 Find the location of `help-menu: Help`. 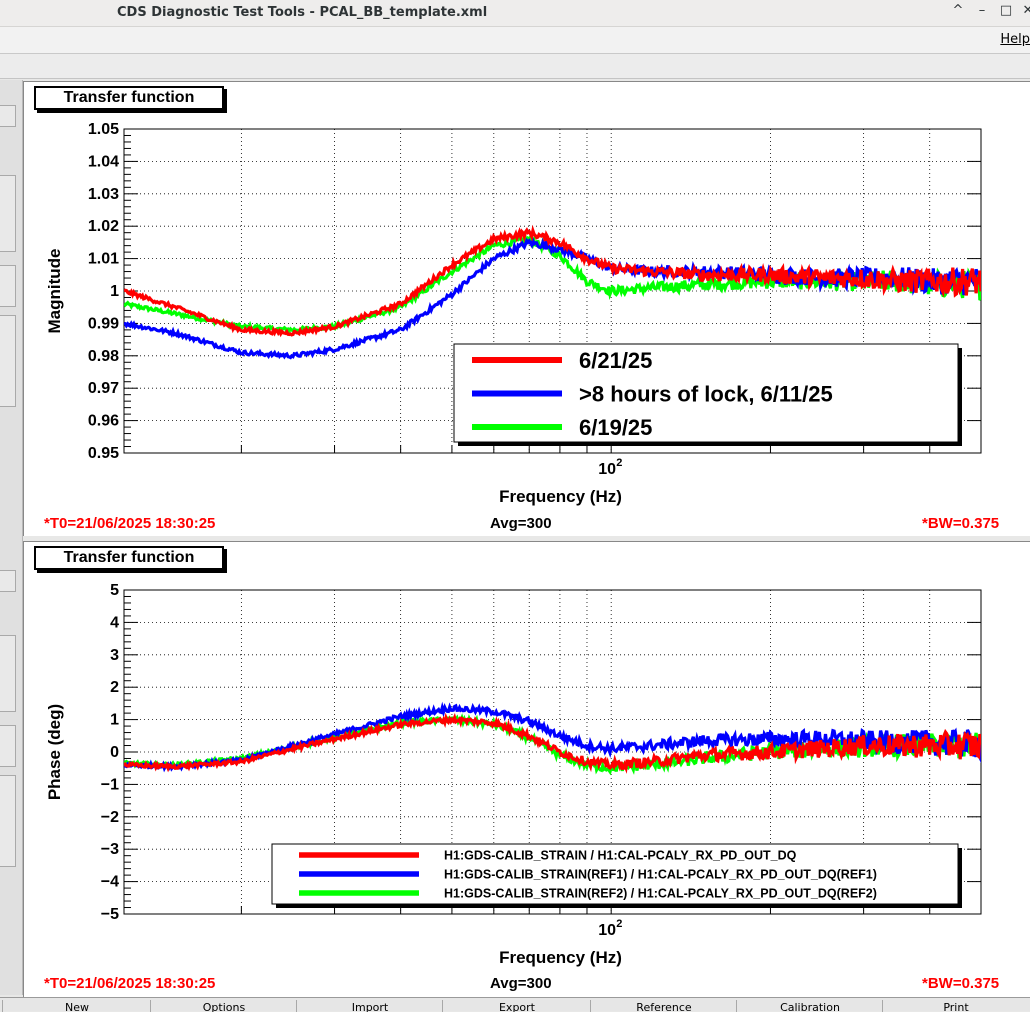

help-menu: Help is located at coordinates (1015, 39).